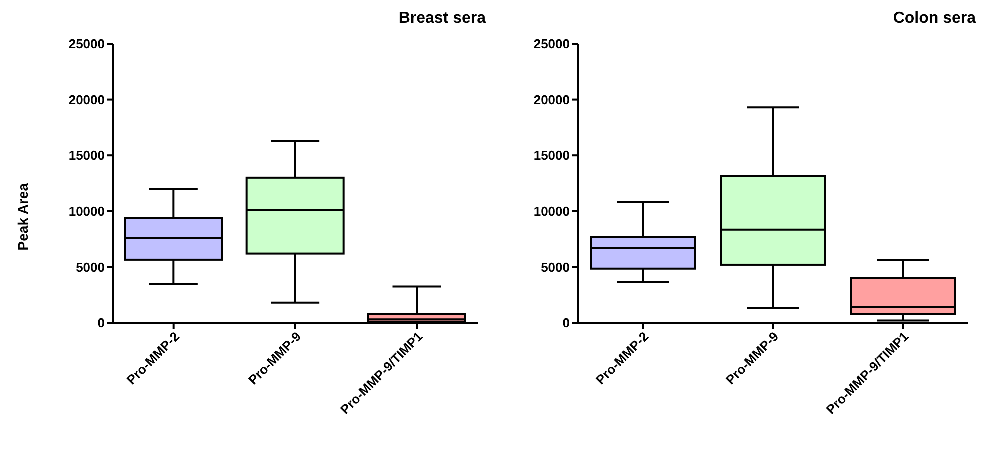 The image size is (1000, 451). I want to click on chart-title: Breast sera, so click(442, 19).